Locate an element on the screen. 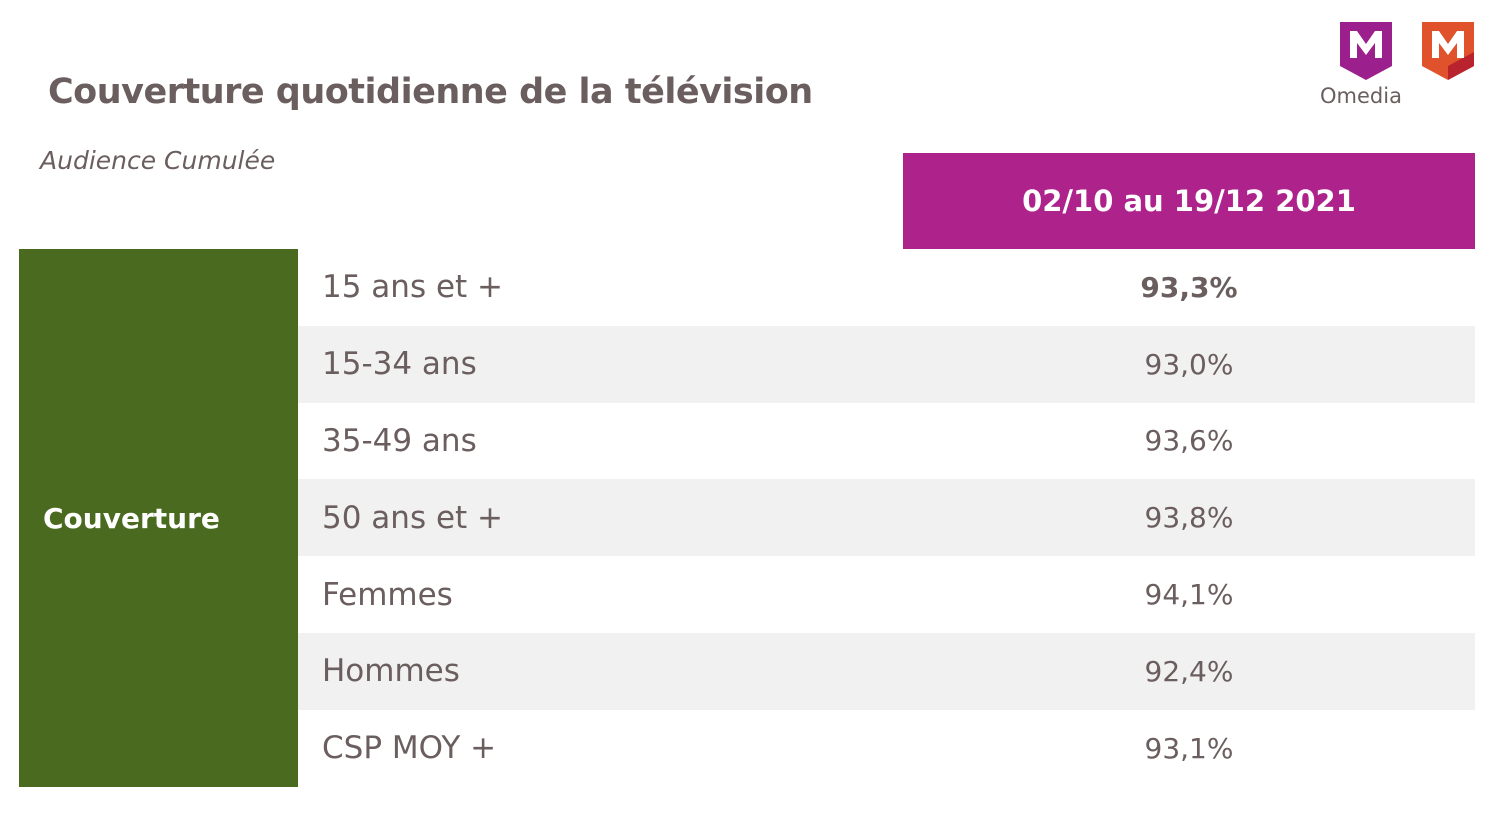 This screenshot has height=820, width=1500. table-row: Femmes 94,1% is located at coordinates (886, 594).